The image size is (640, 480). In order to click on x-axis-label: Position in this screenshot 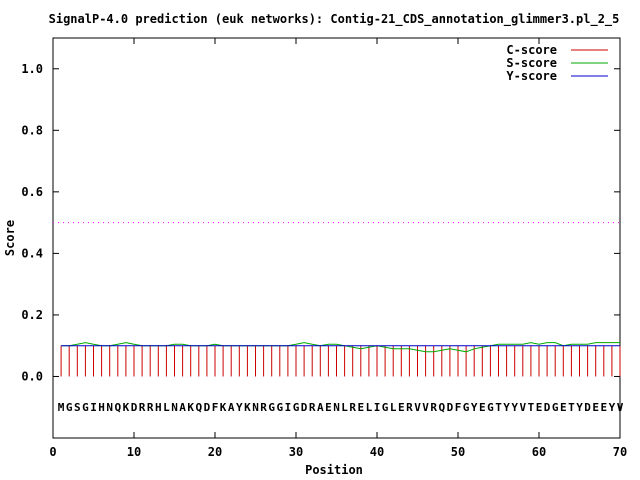, I will do `click(334, 470)`.